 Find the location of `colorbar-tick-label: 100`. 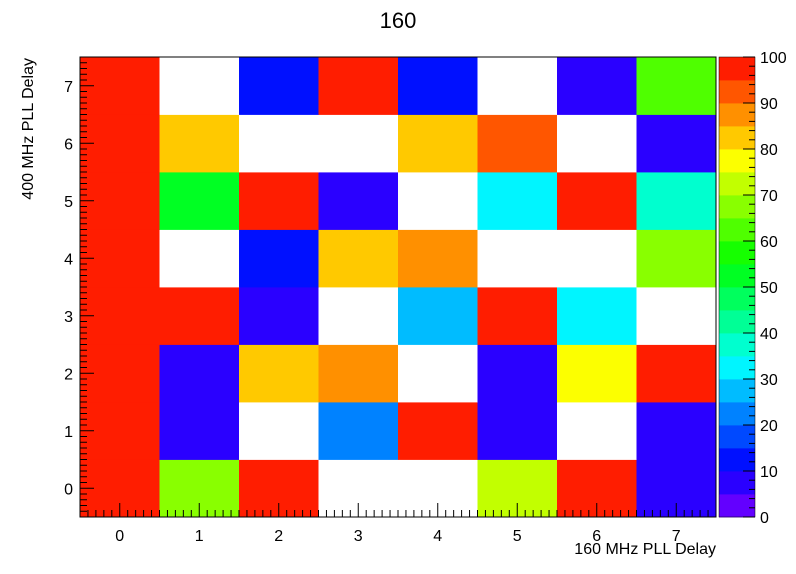

colorbar-tick-label: 100 is located at coordinates (773, 58).